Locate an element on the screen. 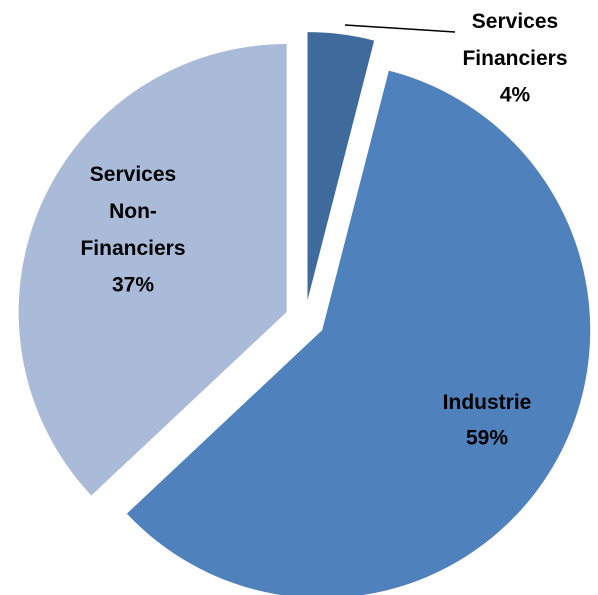 The height and width of the screenshot is (595, 598). value-label: 37% is located at coordinates (133, 285).